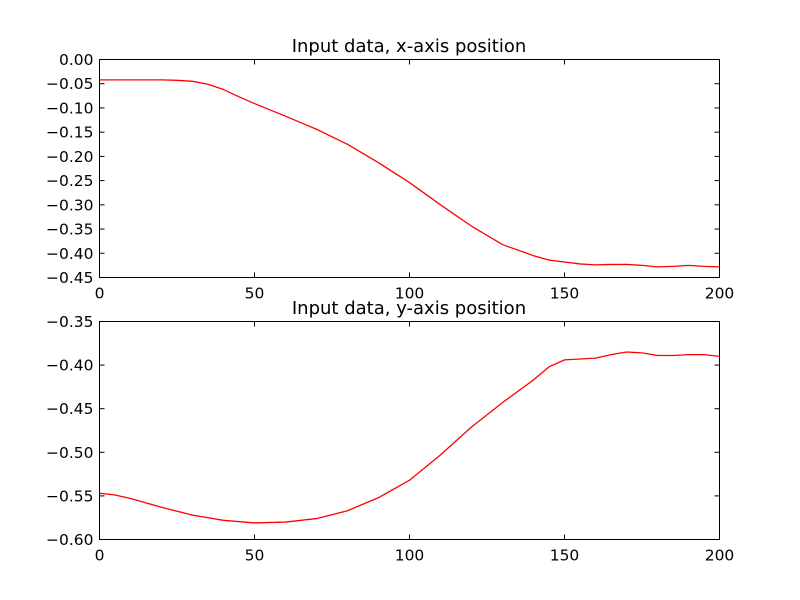  I want to click on y-position-ytick-label: −0.60, so click(70, 540).